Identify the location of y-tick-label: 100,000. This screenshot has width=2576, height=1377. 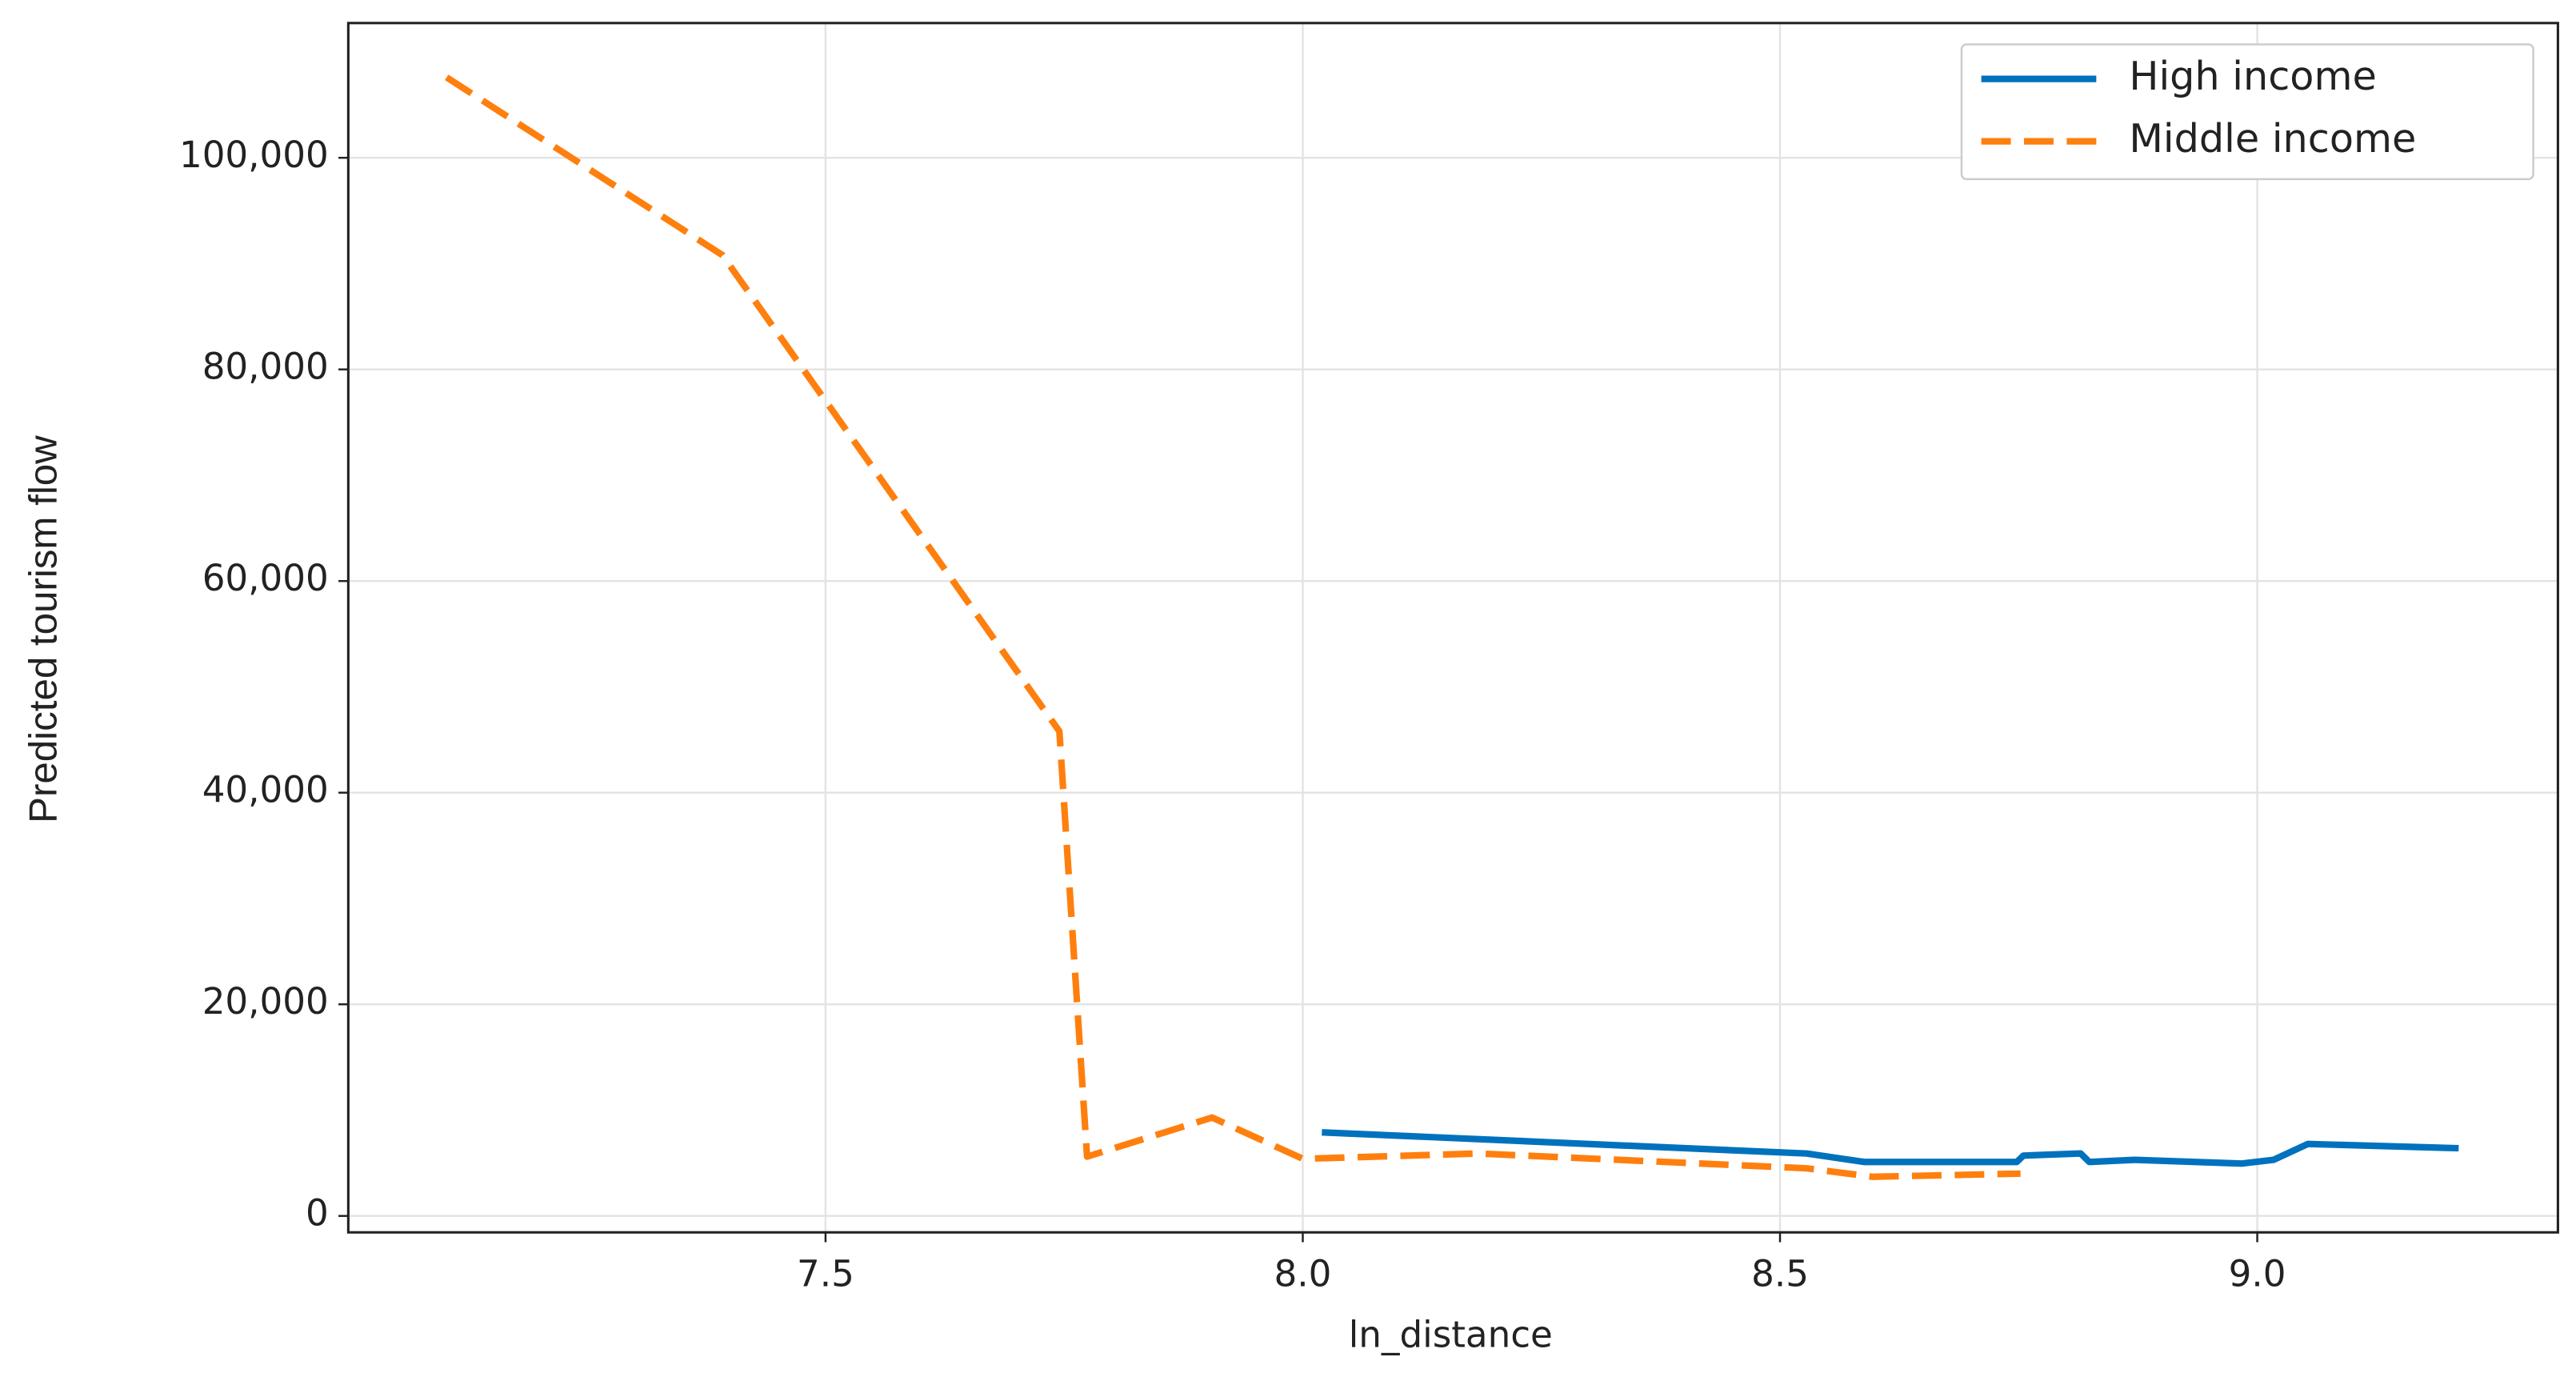
(254, 155).